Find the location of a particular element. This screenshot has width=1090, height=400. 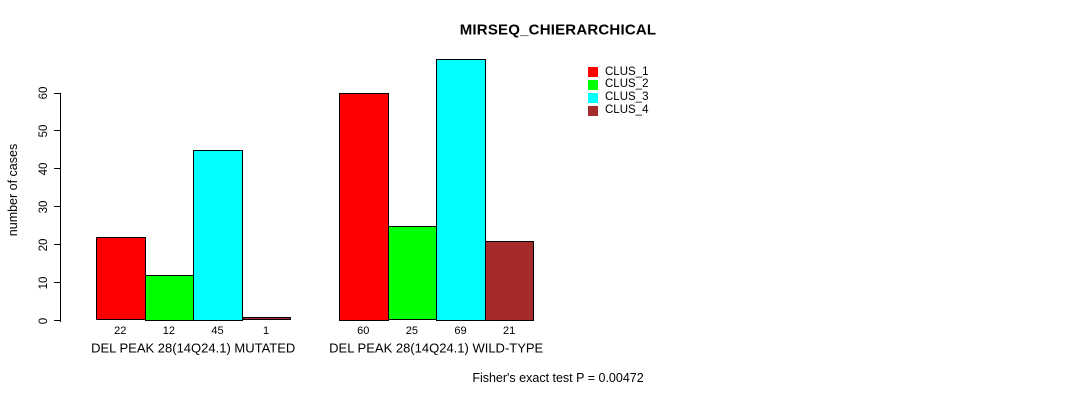

y-tick-label: 40 is located at coordinates (44, 169).